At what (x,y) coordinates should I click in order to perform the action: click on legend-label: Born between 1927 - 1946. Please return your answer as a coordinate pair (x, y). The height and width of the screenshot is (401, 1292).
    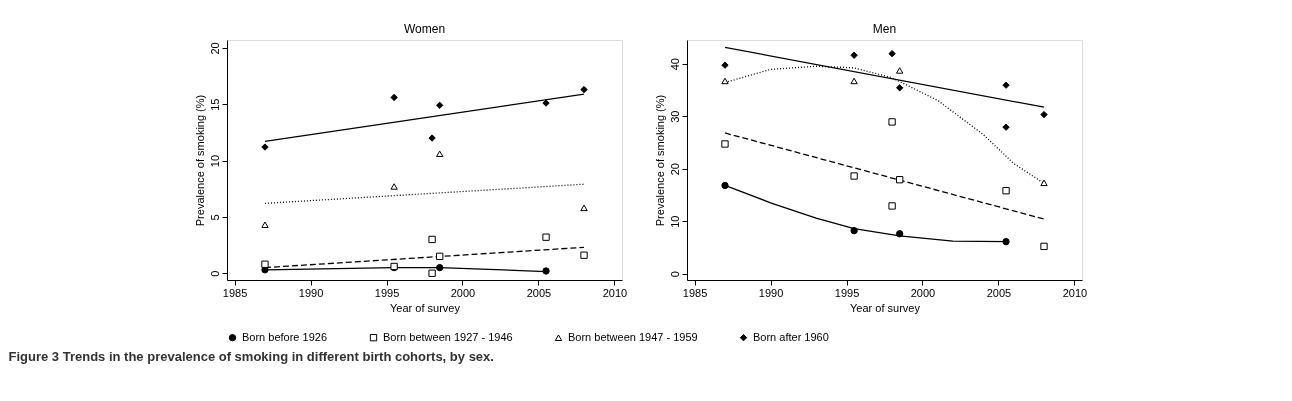
    Looking at the image, I should click on (448, 336).